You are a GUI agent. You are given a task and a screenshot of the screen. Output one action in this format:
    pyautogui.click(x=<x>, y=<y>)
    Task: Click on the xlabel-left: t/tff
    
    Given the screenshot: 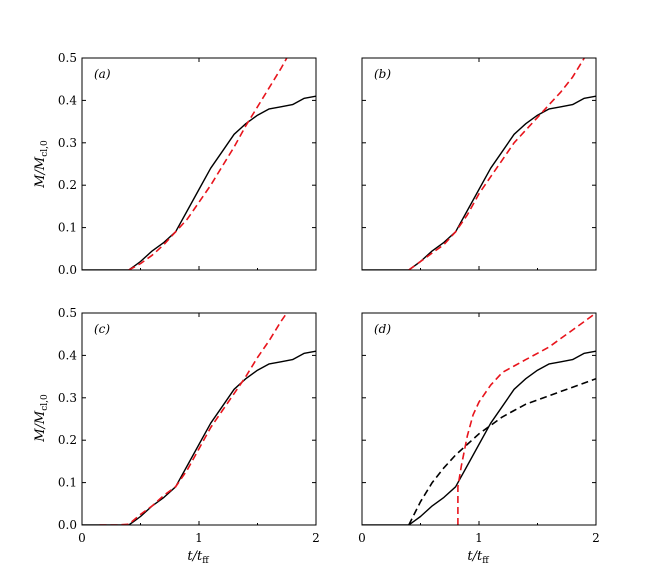 What is the action you would take?
    pyautogui.click(x=198, y=557)
    